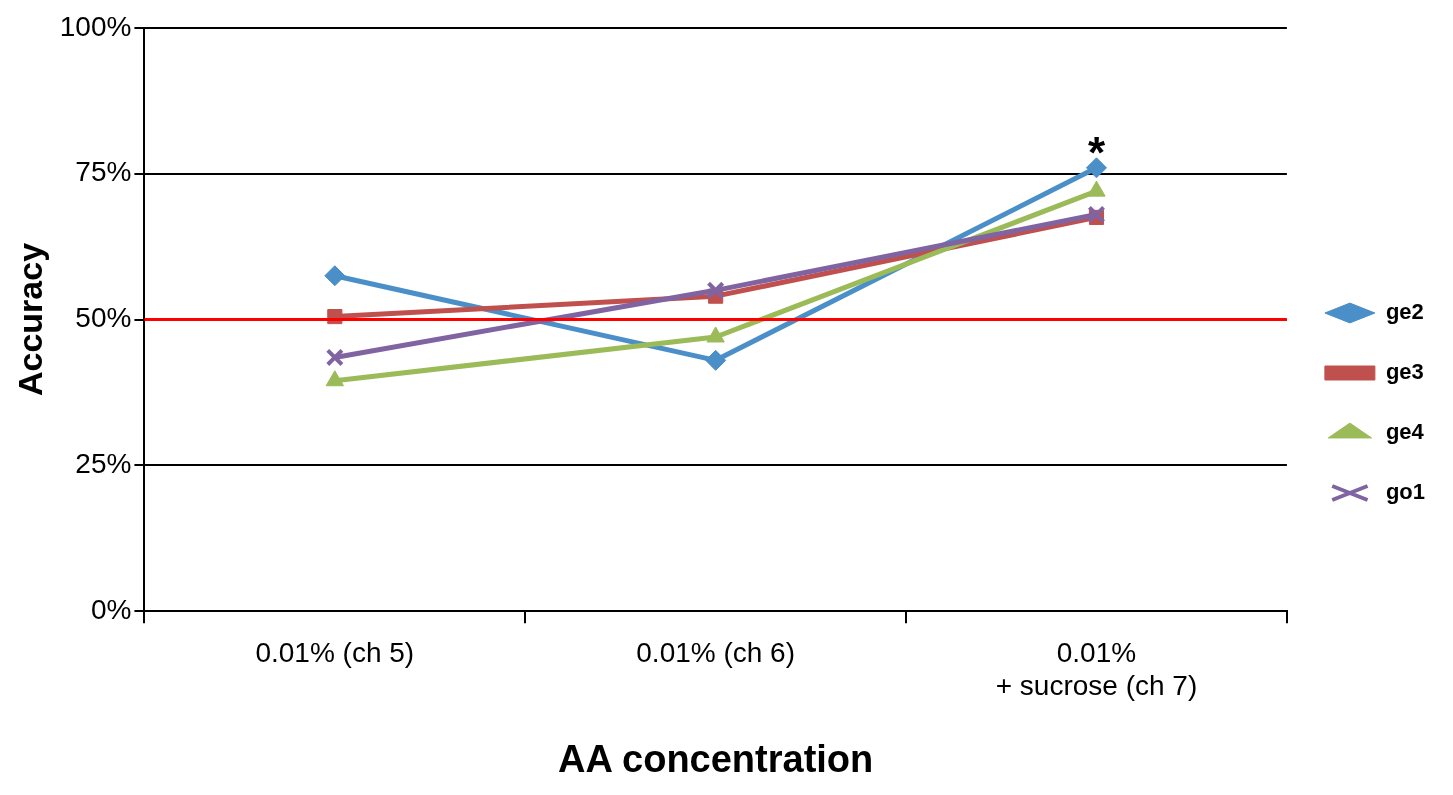 The image size is (1453, 795). Describe the element at coordinates (103, 172) in the screenshot. I see `y-tick-label: 75%` at that location.